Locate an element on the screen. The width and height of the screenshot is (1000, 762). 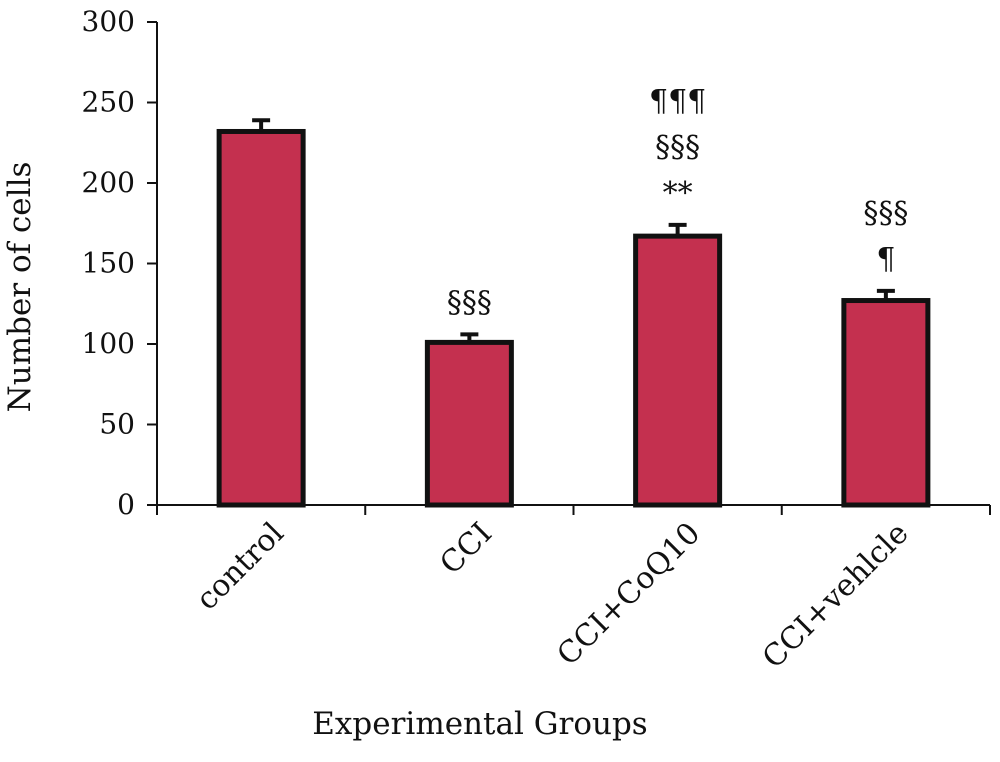
significance-marker: ** is located at coordinates (678, 193).